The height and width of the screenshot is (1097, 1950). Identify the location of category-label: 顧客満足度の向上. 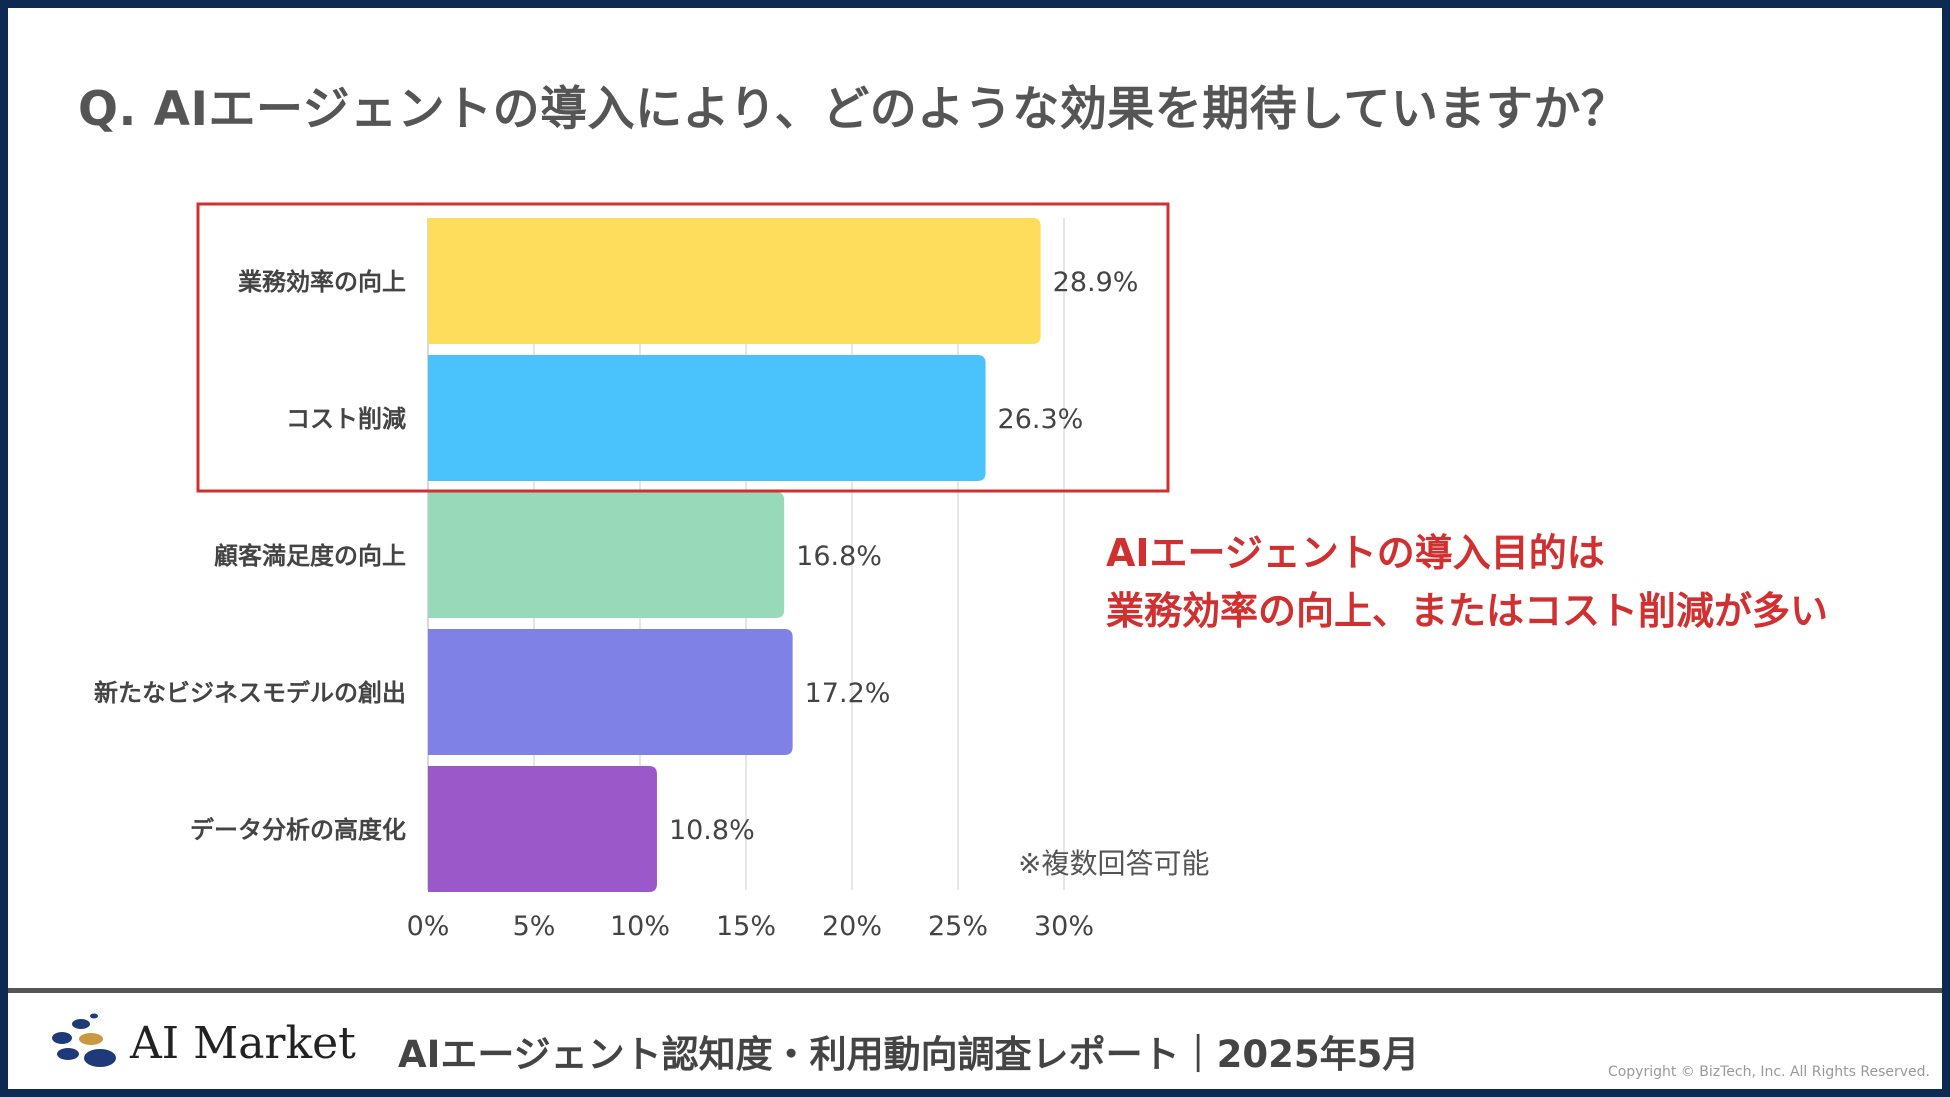
(310, 556).